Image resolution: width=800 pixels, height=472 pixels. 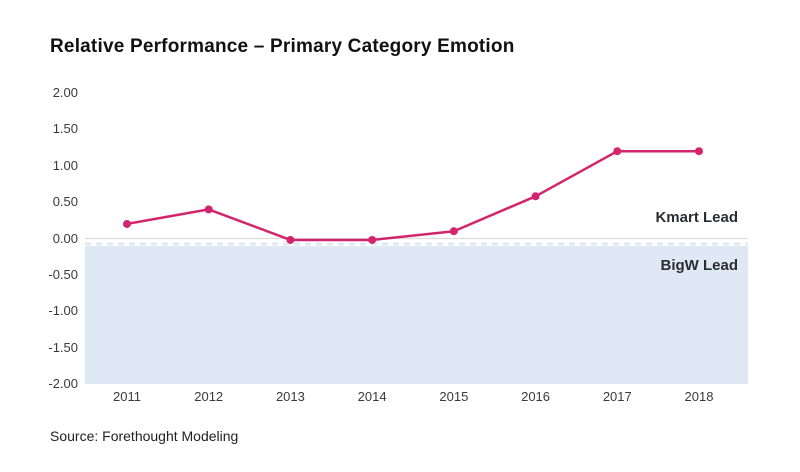 I want to click on y-axis-tick-label: 2.00, so click(x=65, y=92).